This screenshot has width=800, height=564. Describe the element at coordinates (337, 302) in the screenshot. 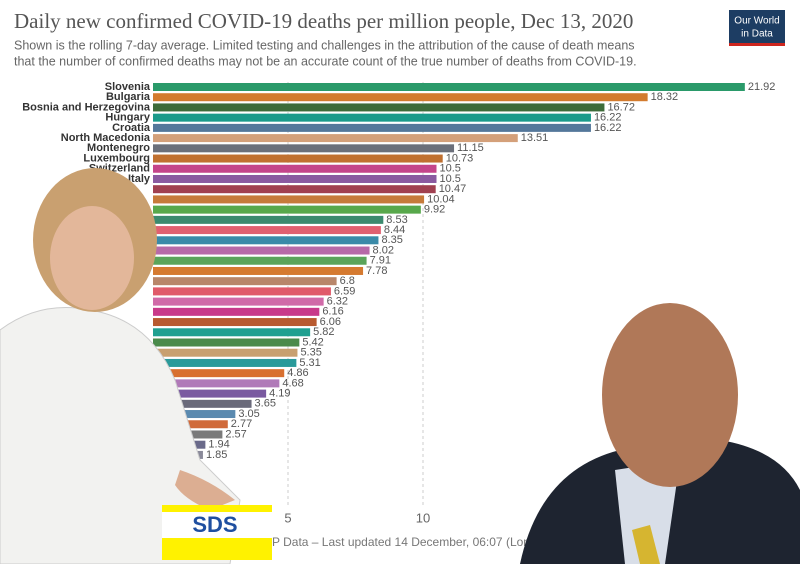

I see `value-label: 6.32` at that location.